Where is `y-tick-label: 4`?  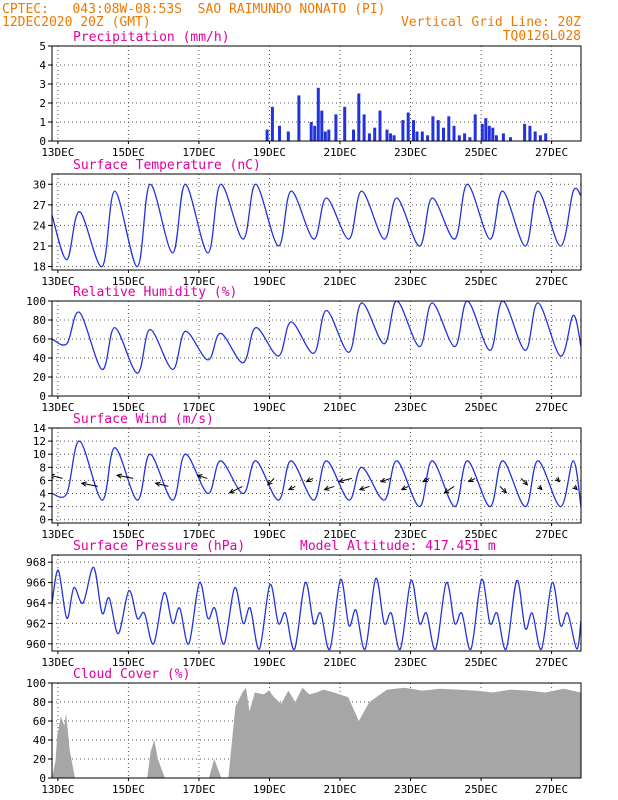
y-tick-label: 4 is located at coordinates (42, 65).